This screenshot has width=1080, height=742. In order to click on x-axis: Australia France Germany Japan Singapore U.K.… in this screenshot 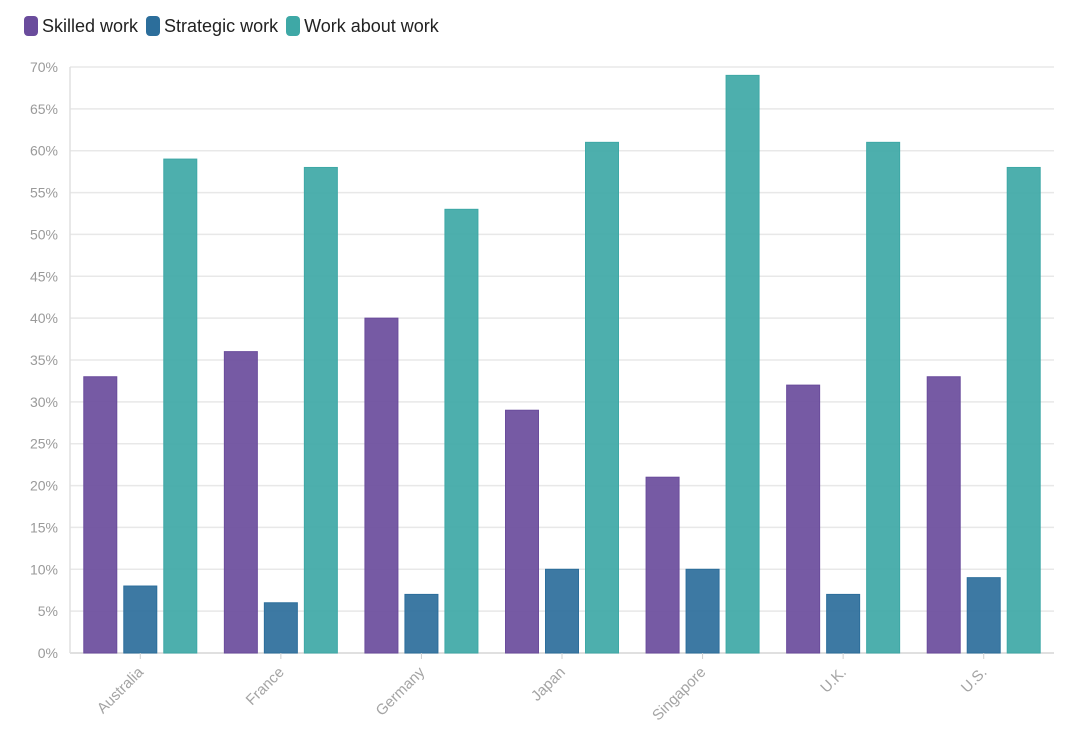, I will do `click(542, 688)`.